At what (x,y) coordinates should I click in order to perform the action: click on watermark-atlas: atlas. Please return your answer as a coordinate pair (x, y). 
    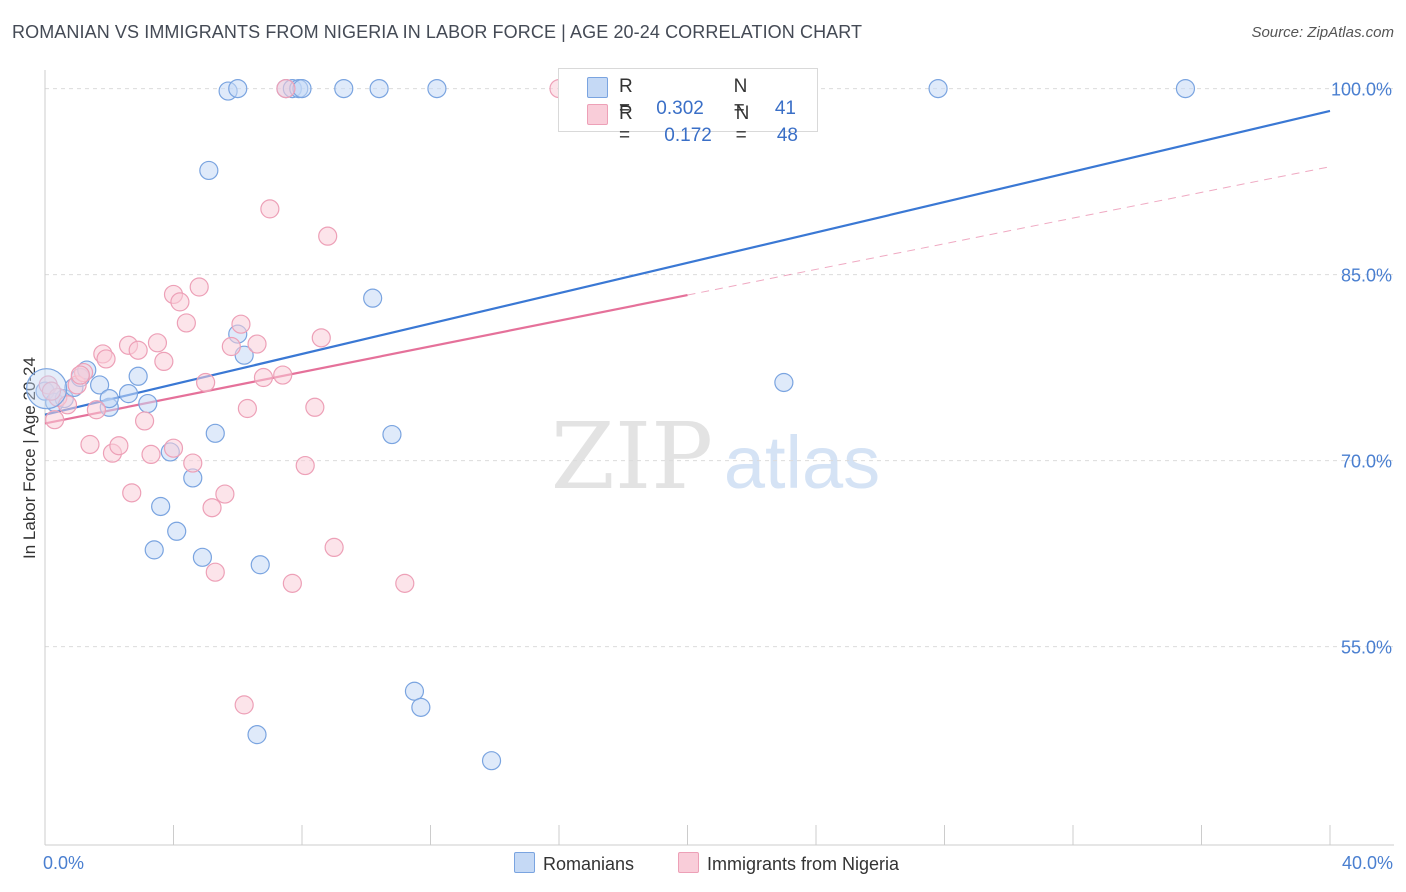
    Looking at the image, I should click on (802, 462).